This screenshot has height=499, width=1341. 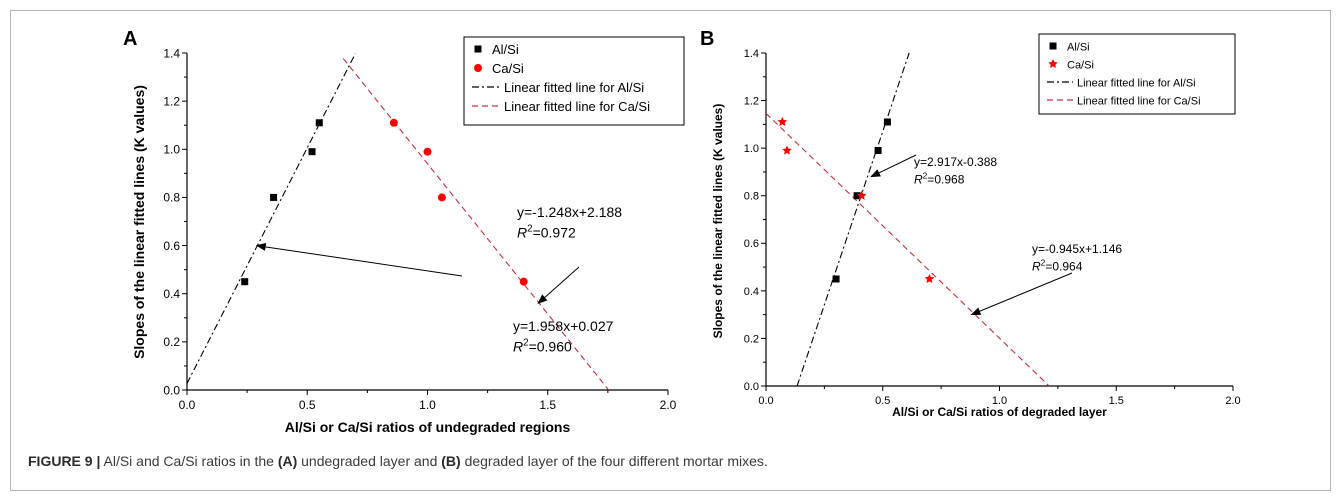 What do you see at coordinates (1139, 101) in the screenshot?
I see `panel-b-legend-ca-si-fit-label: Linear fitted line for Ca/Si` at bounding box center [1139, 101].